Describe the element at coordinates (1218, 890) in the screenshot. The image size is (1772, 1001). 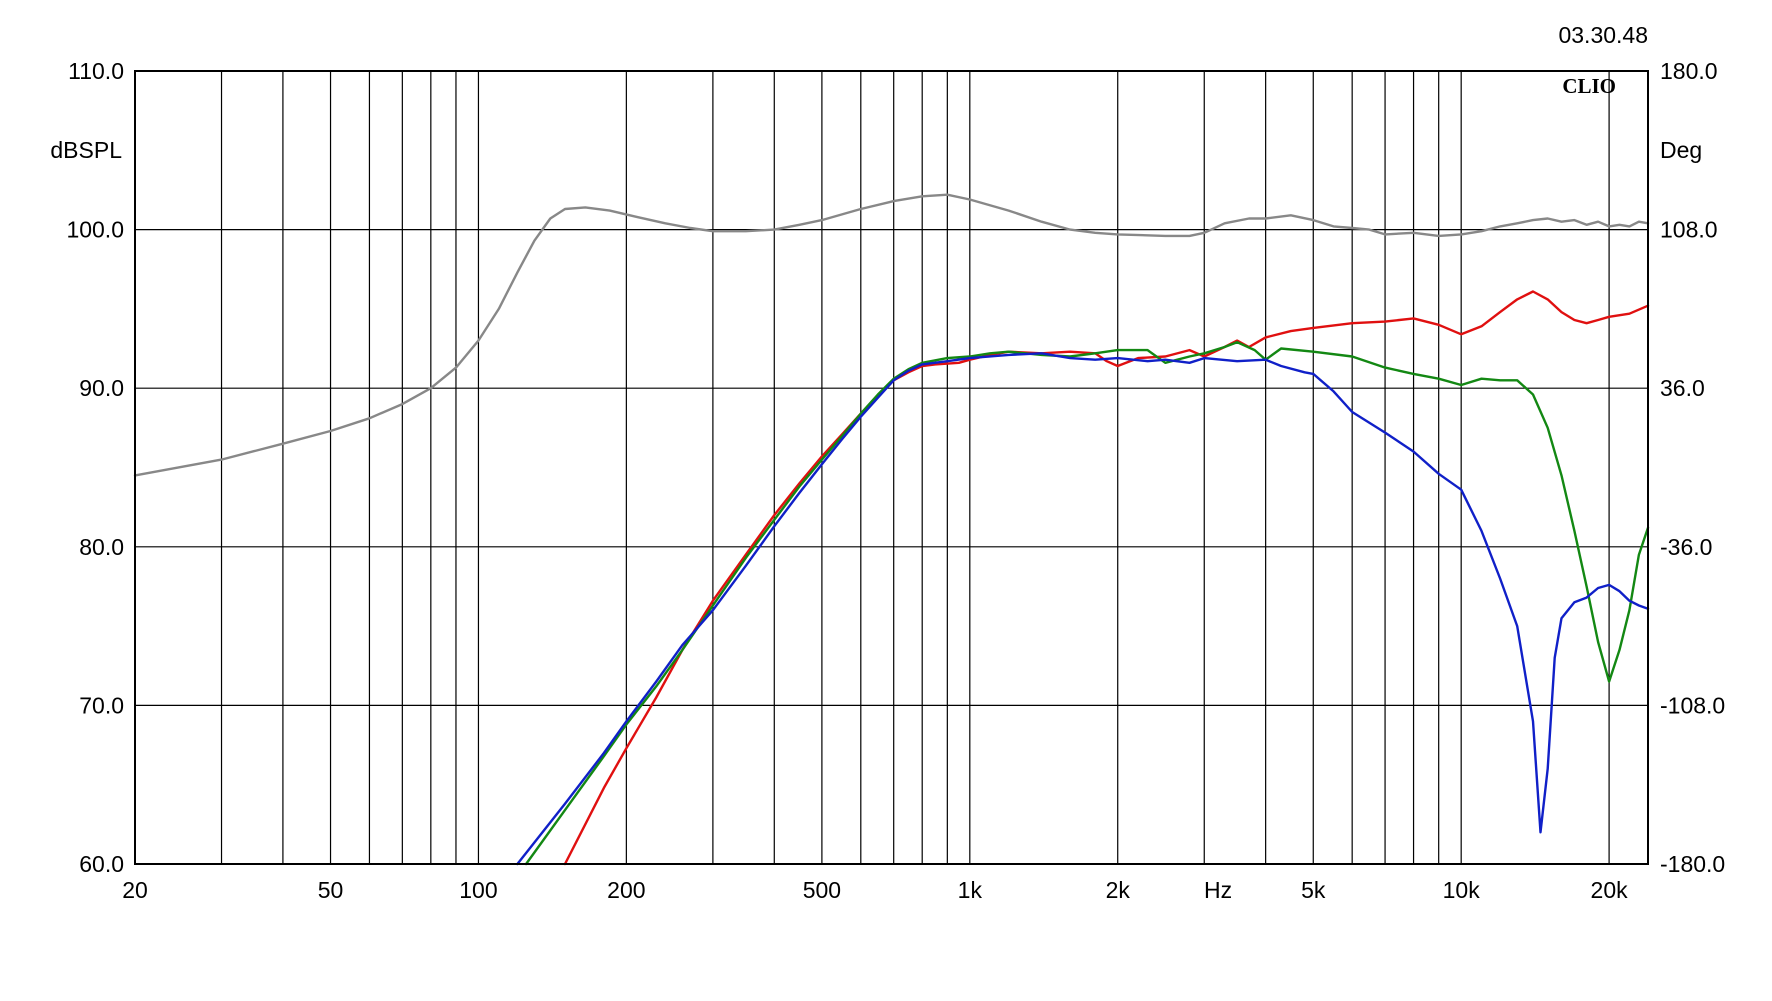
I see `x-axis-label: Hz` at that location.